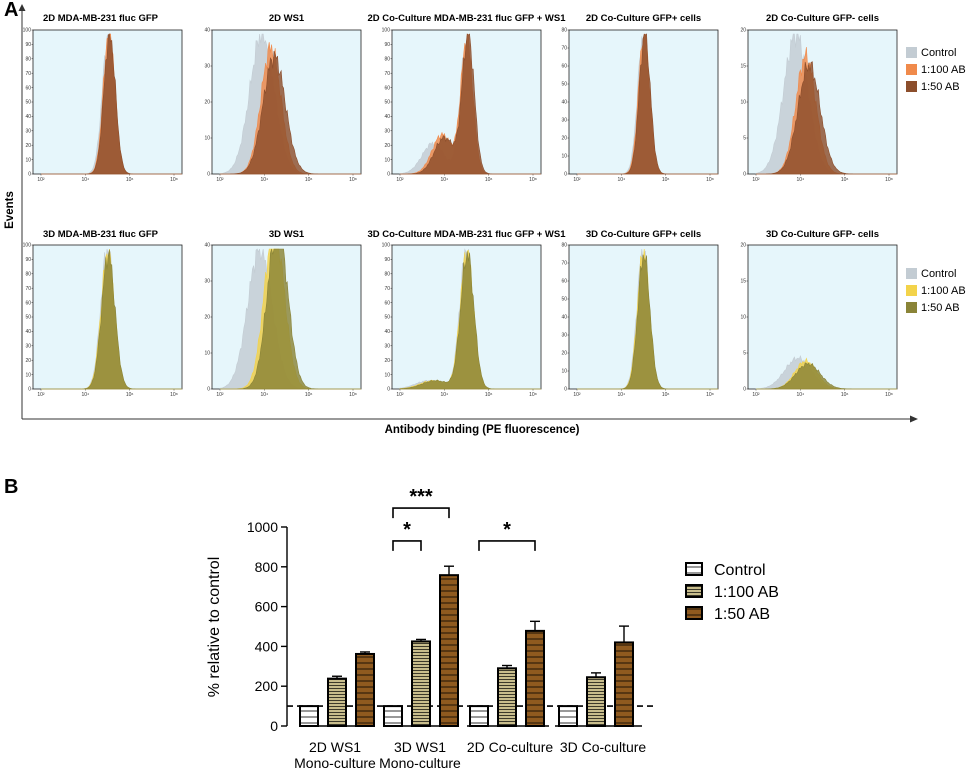 The height and width of the screenshot is (769, 969). Describe the element at coordinates (822, 18) in the screenshot. I see `histogram-title: 2D Co-Culture GFP- cells` at that location.